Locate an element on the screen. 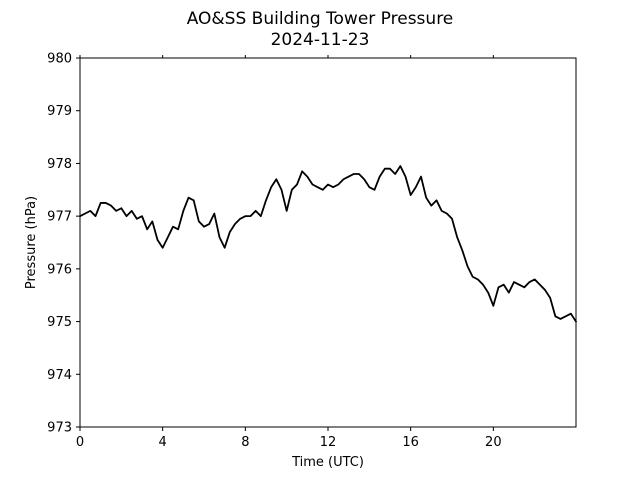 This screenshot has width=640, height=480. x-tick-label: 4 is located at coordinates (163, 442).